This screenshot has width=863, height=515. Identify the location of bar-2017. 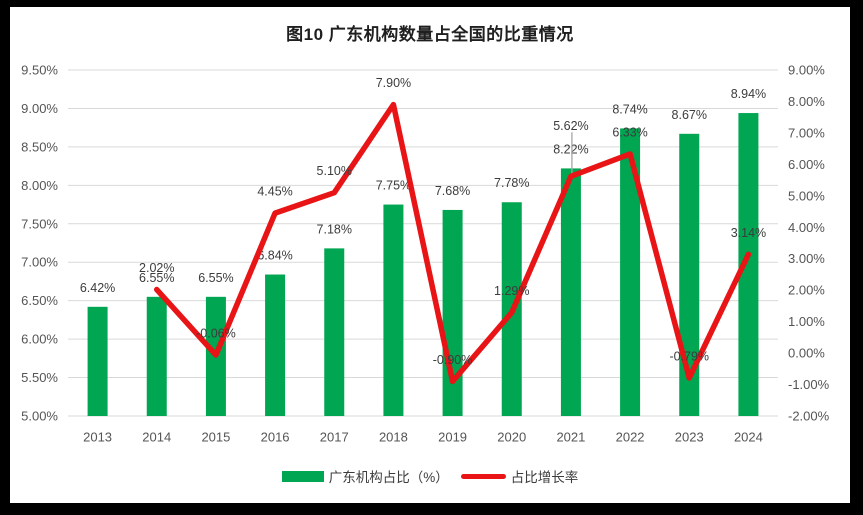
(334, 332).